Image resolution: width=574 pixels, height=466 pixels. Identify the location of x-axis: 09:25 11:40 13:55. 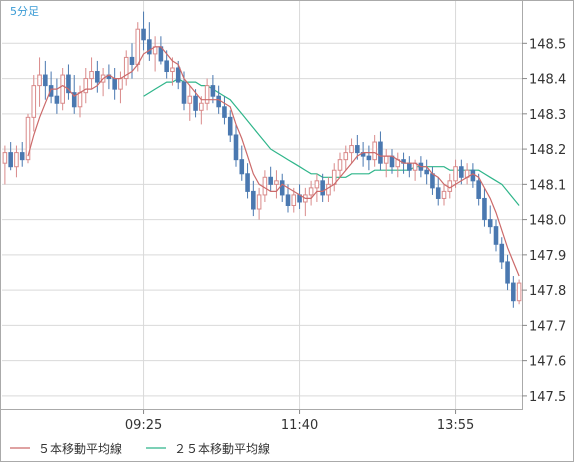
(299, 421).